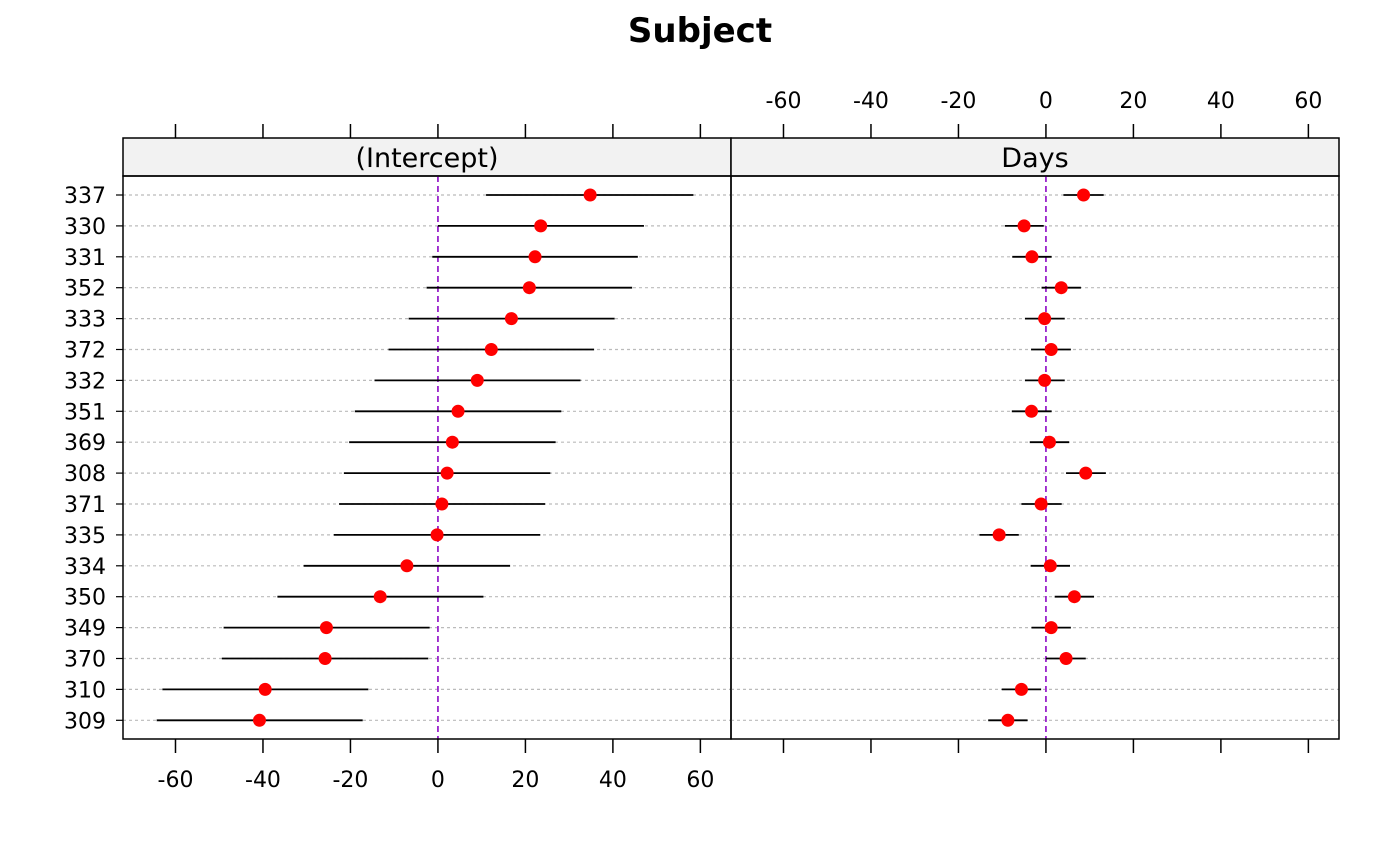  Describe the element at coordinates (85, 474) in the screenshot. I see `y-tick-label-308: 308` at that location.